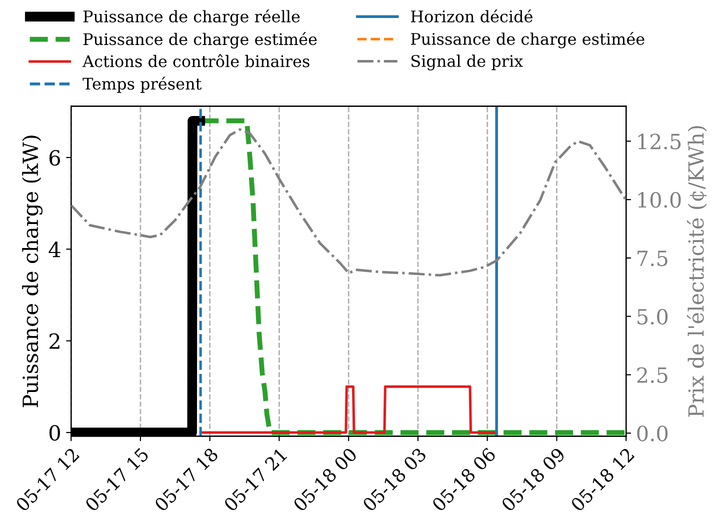 The width and height of the screenshot is (718, 523). What do you see at coordinates (142, 84) in the screenshot?
I see `legend-label: Temps présent` at bounding box center [142, 84].